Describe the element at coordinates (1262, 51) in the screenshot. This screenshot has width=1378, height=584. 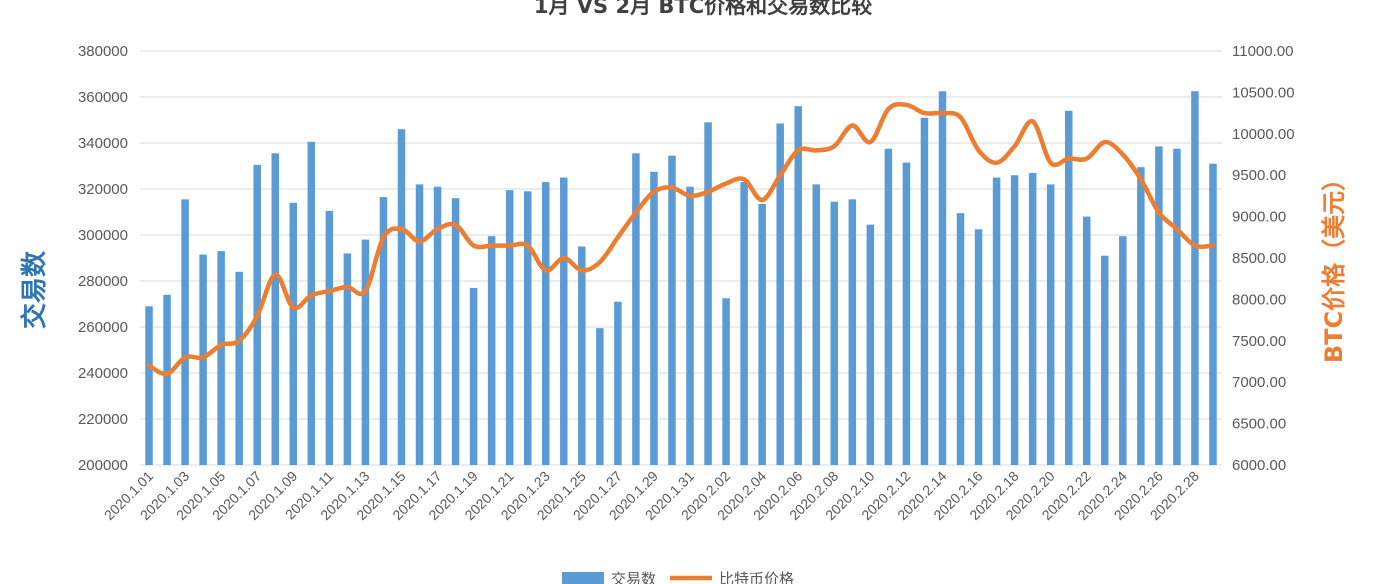
I see `y2-tick-label: 11000.00` at that location.